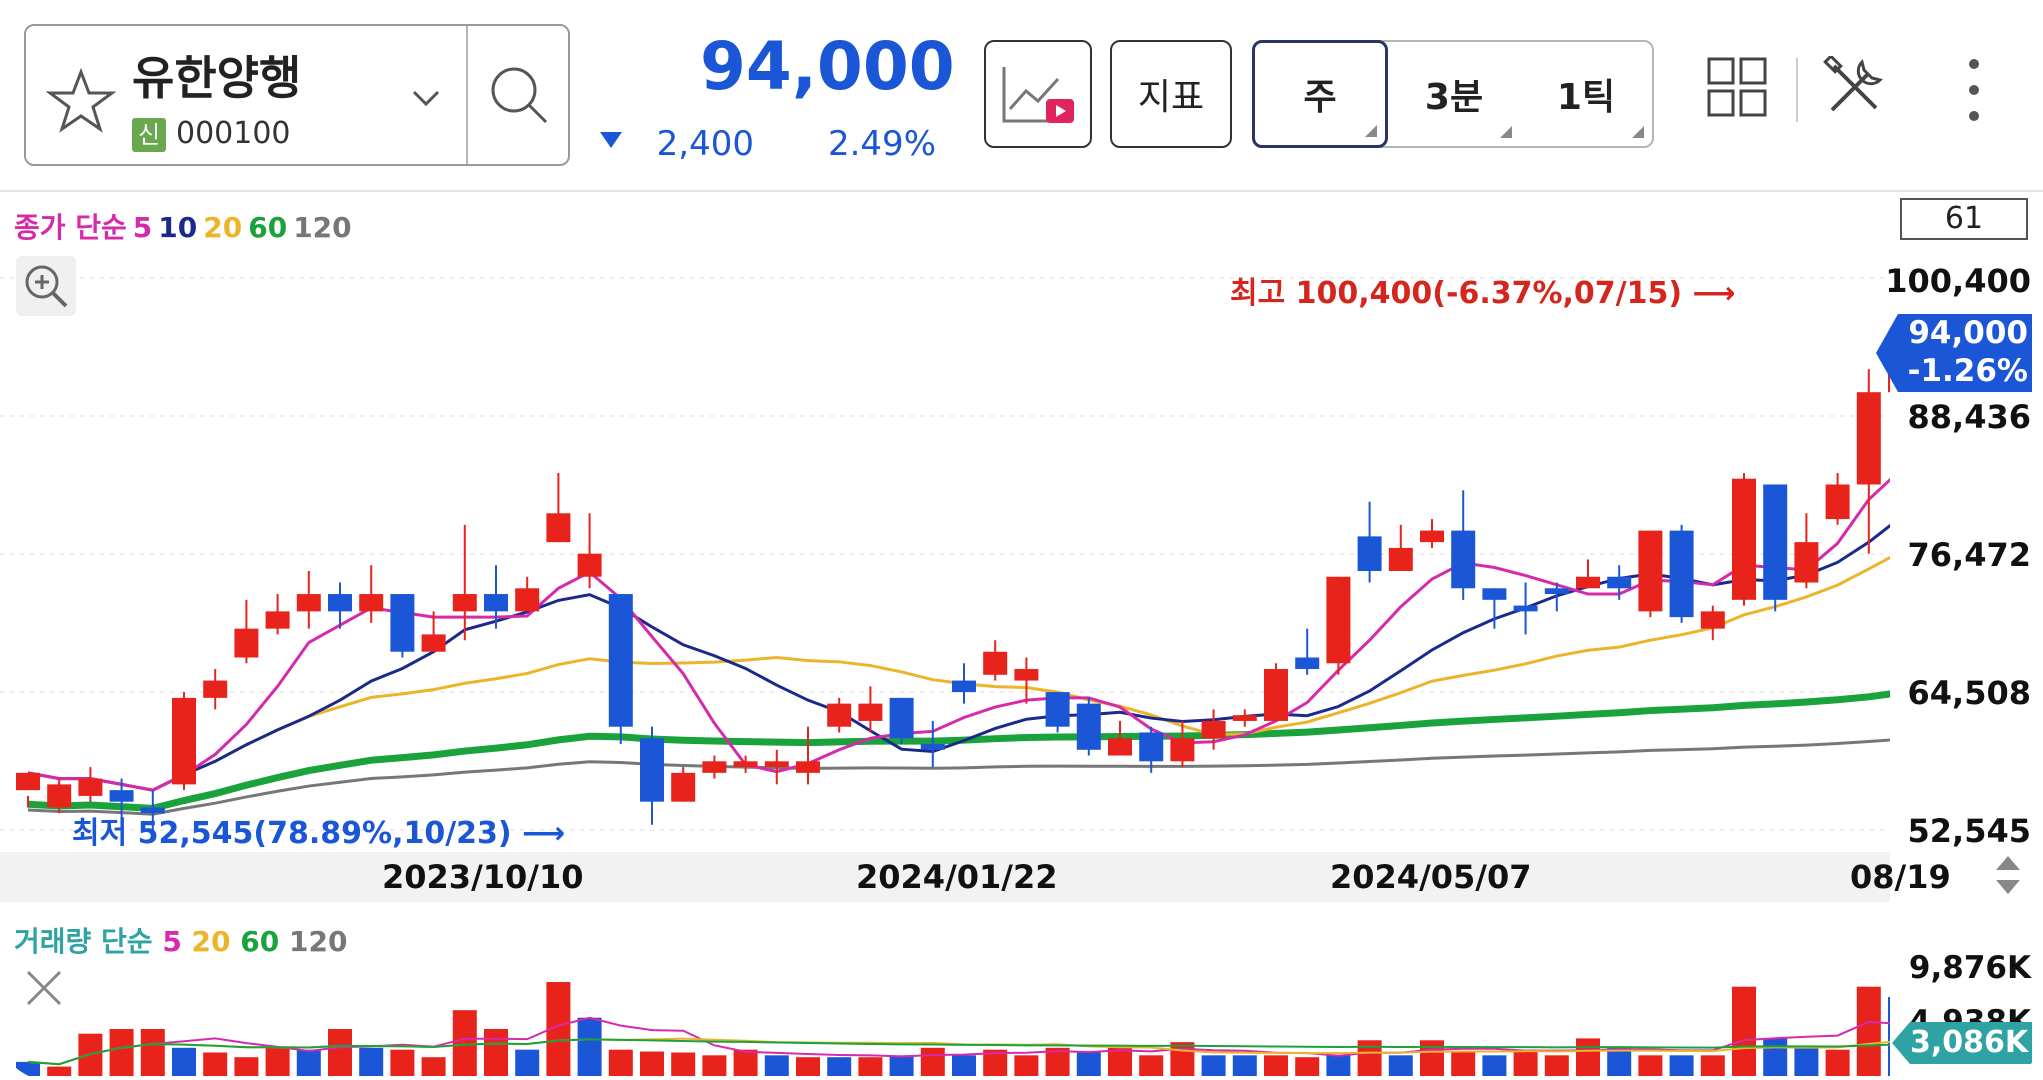 This screenshot has height=1080, width=2043. What do you see at coordinates (1964, 219) in the screenshot?
I see `period-count: 61` at bounding box center [1964, 219].